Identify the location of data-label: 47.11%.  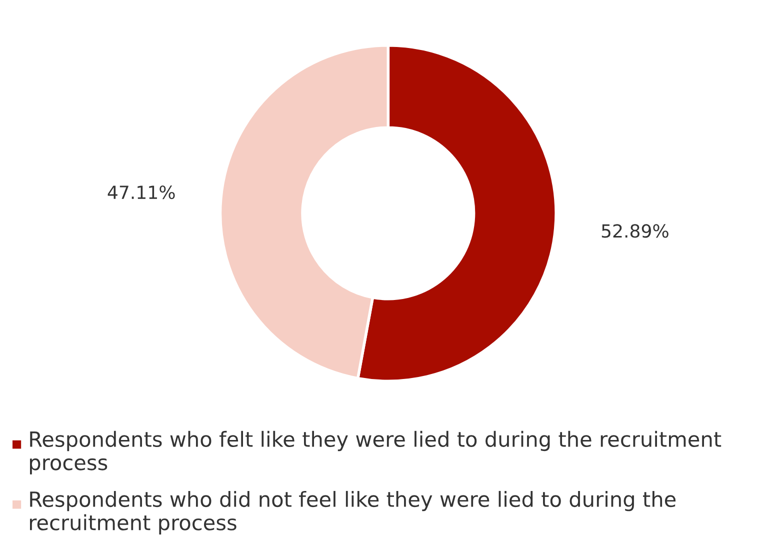
(141, 192).